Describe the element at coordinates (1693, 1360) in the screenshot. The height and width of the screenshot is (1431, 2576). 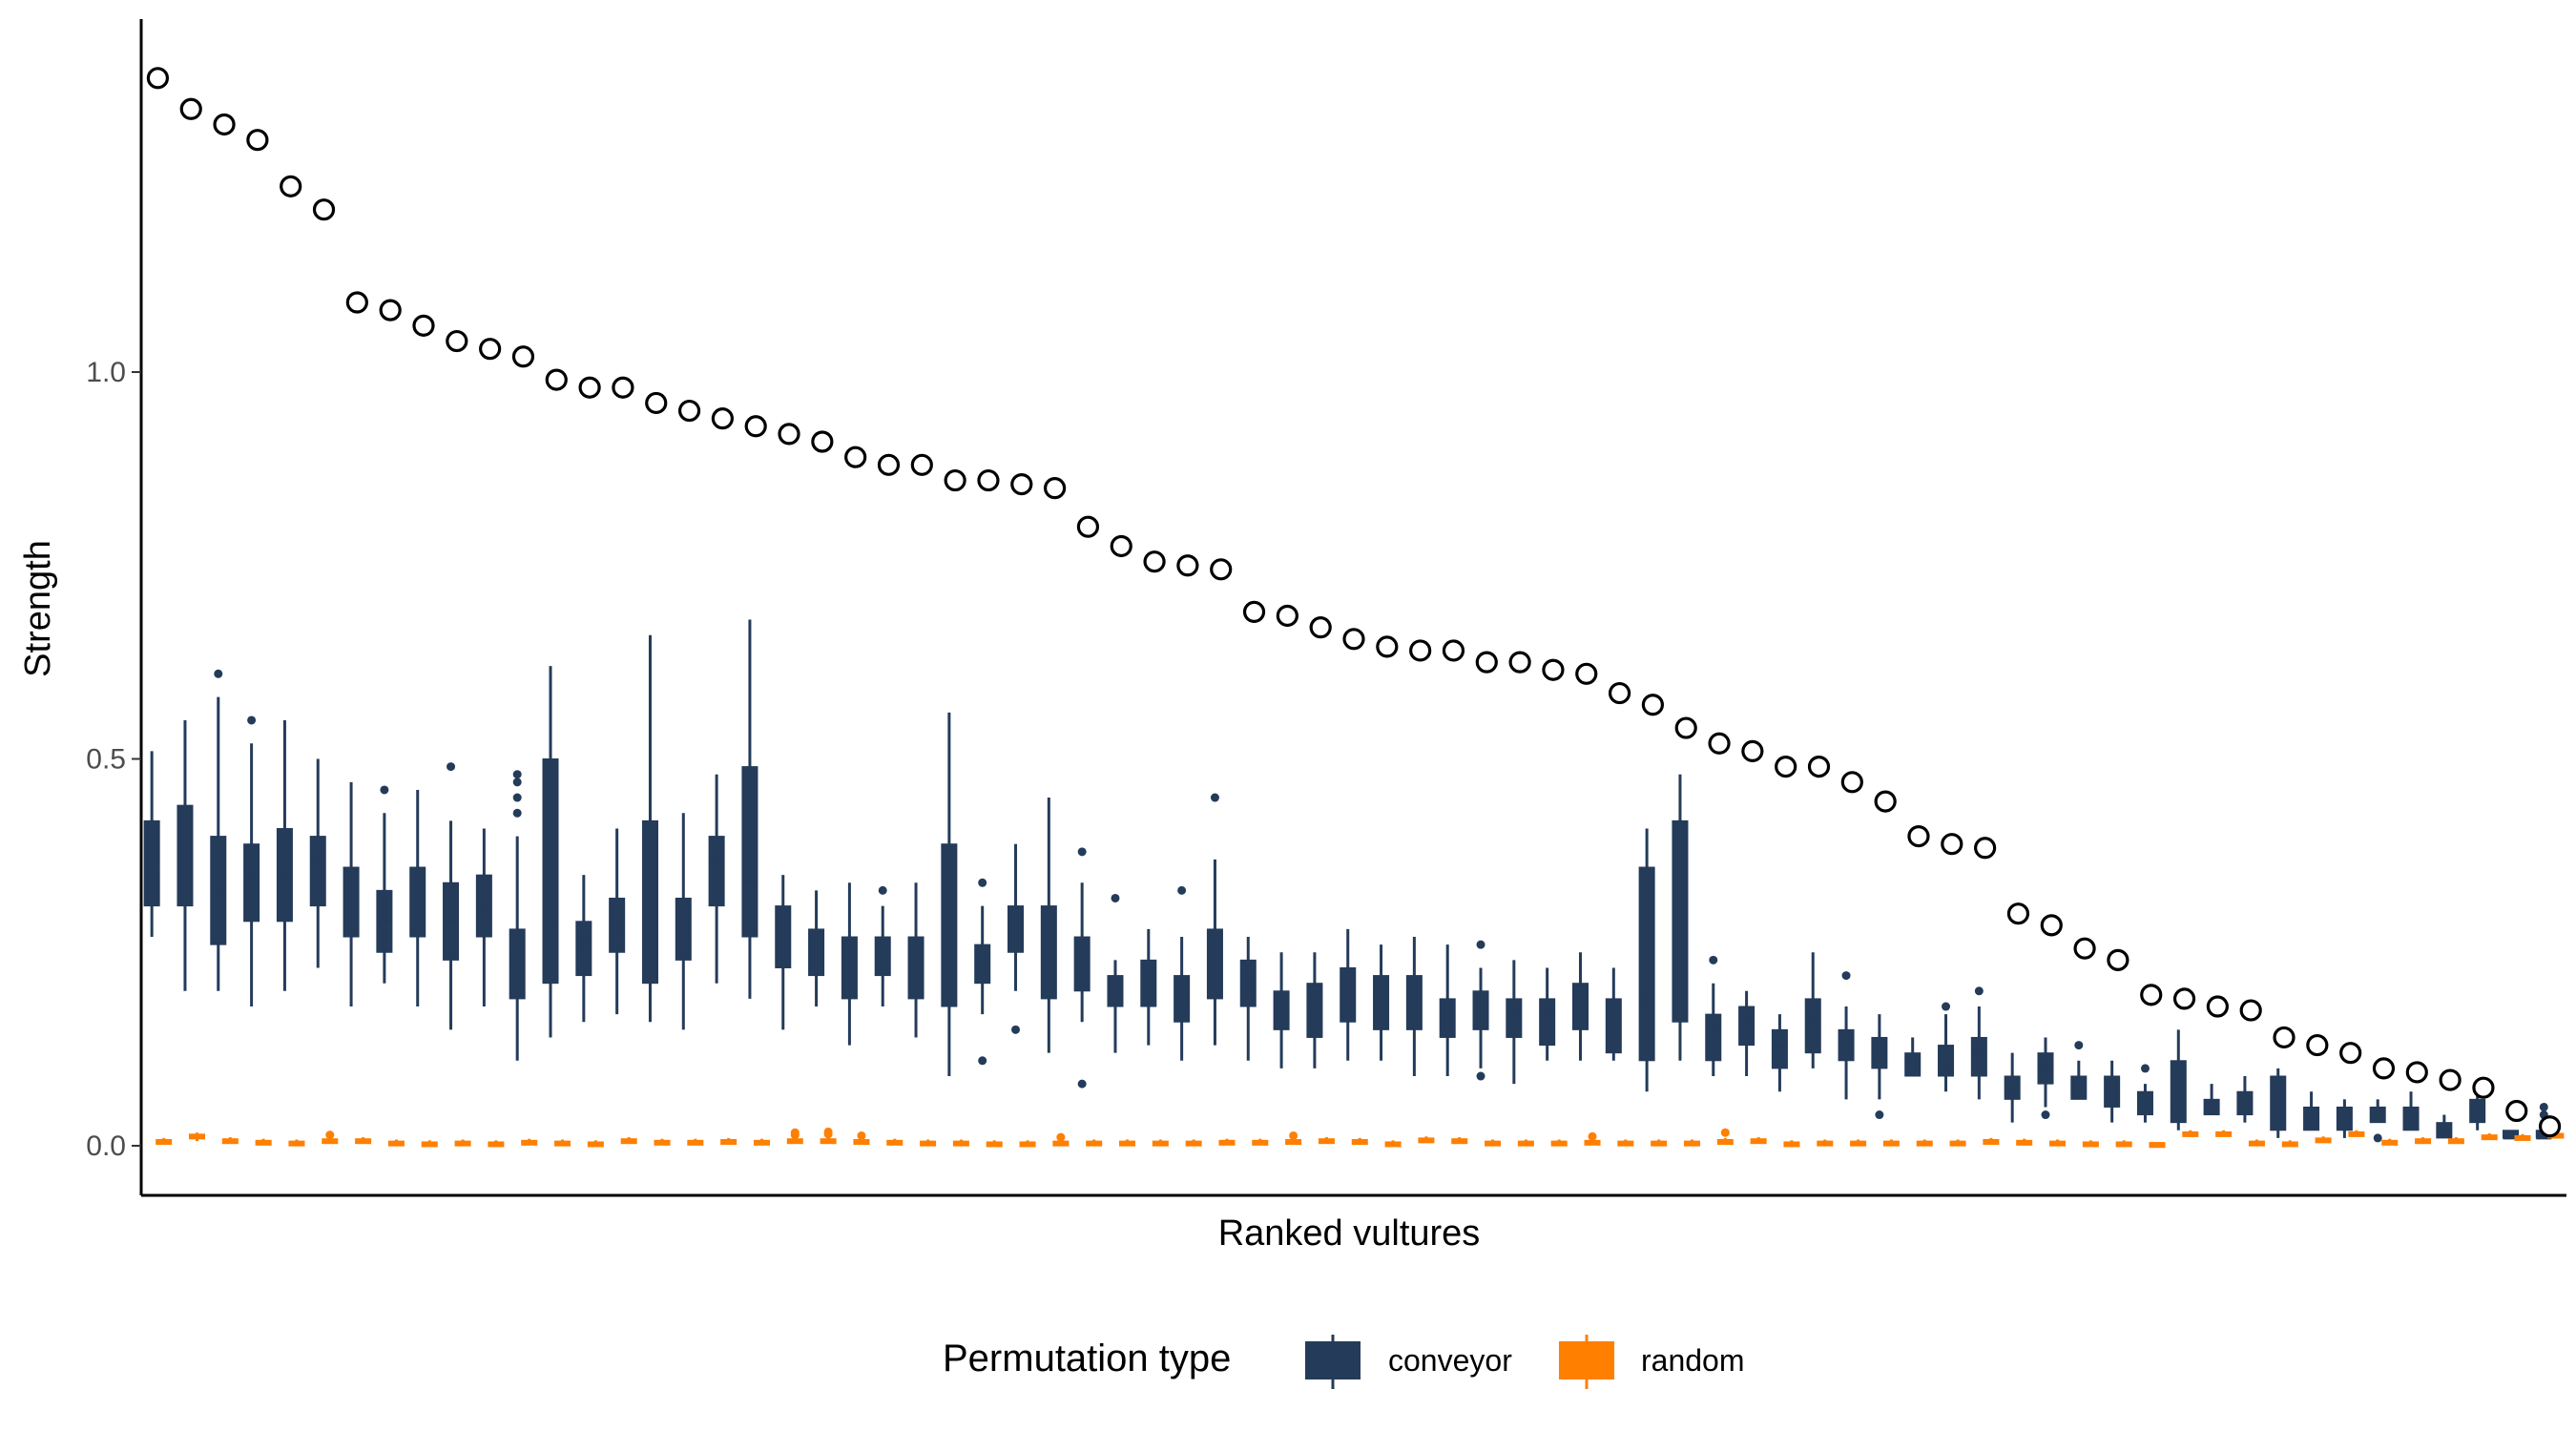
I see `legend-label-random: random` at that location.